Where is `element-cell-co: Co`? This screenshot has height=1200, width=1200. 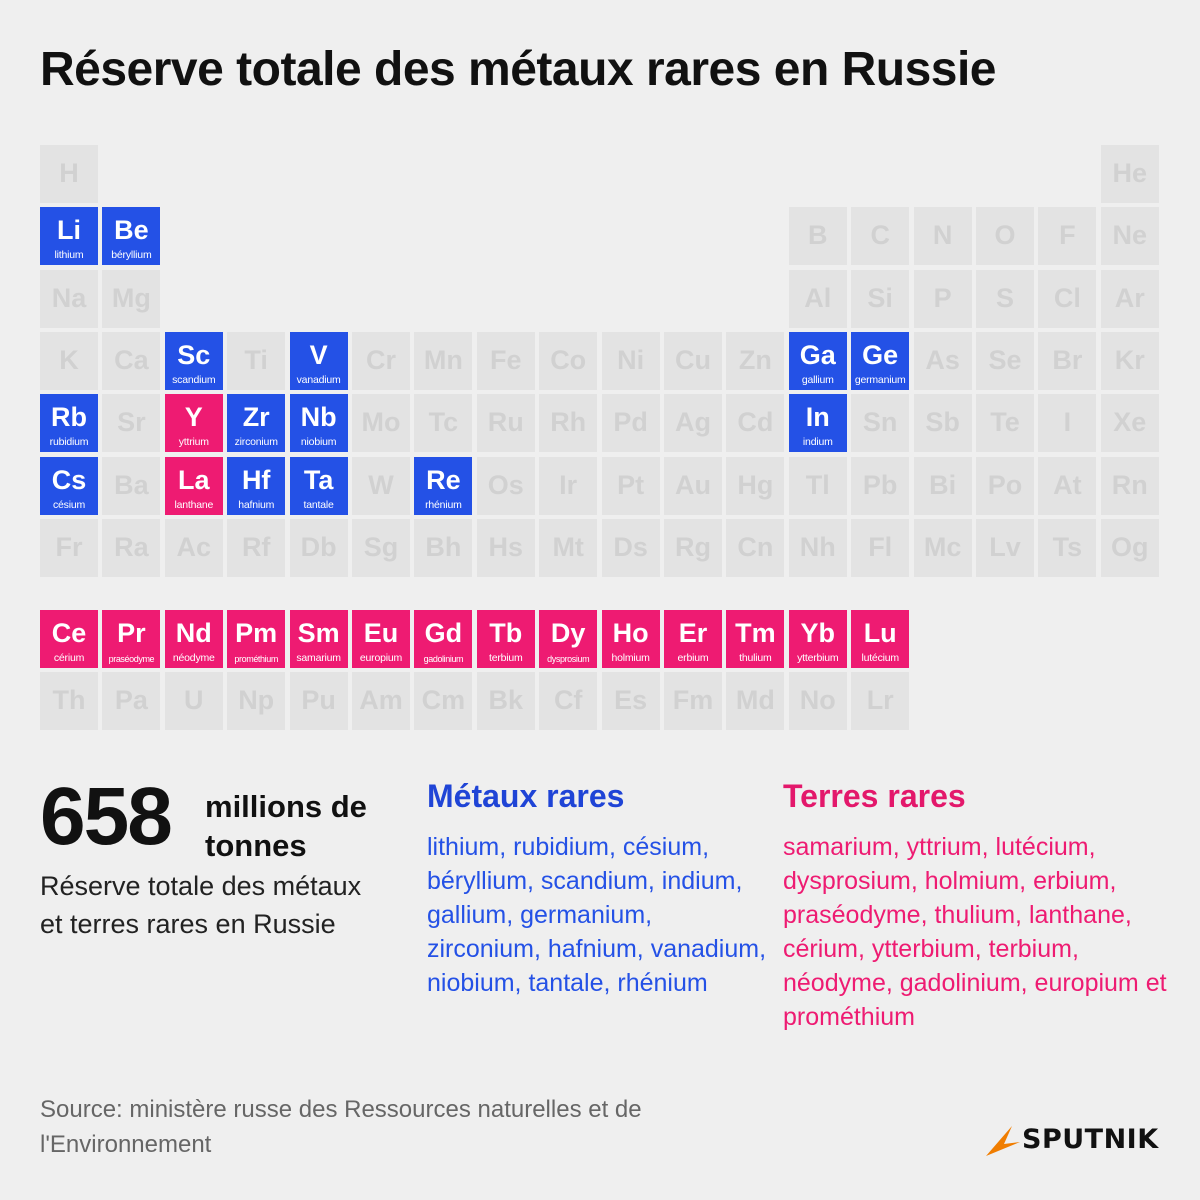
element-cell-co: Co is located at coordinates (568, 360).